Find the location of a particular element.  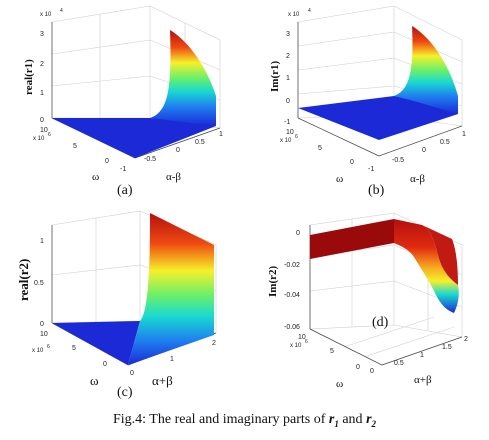

panel-d-zlabel: Im(r2) is located at coordinates (273, 281).